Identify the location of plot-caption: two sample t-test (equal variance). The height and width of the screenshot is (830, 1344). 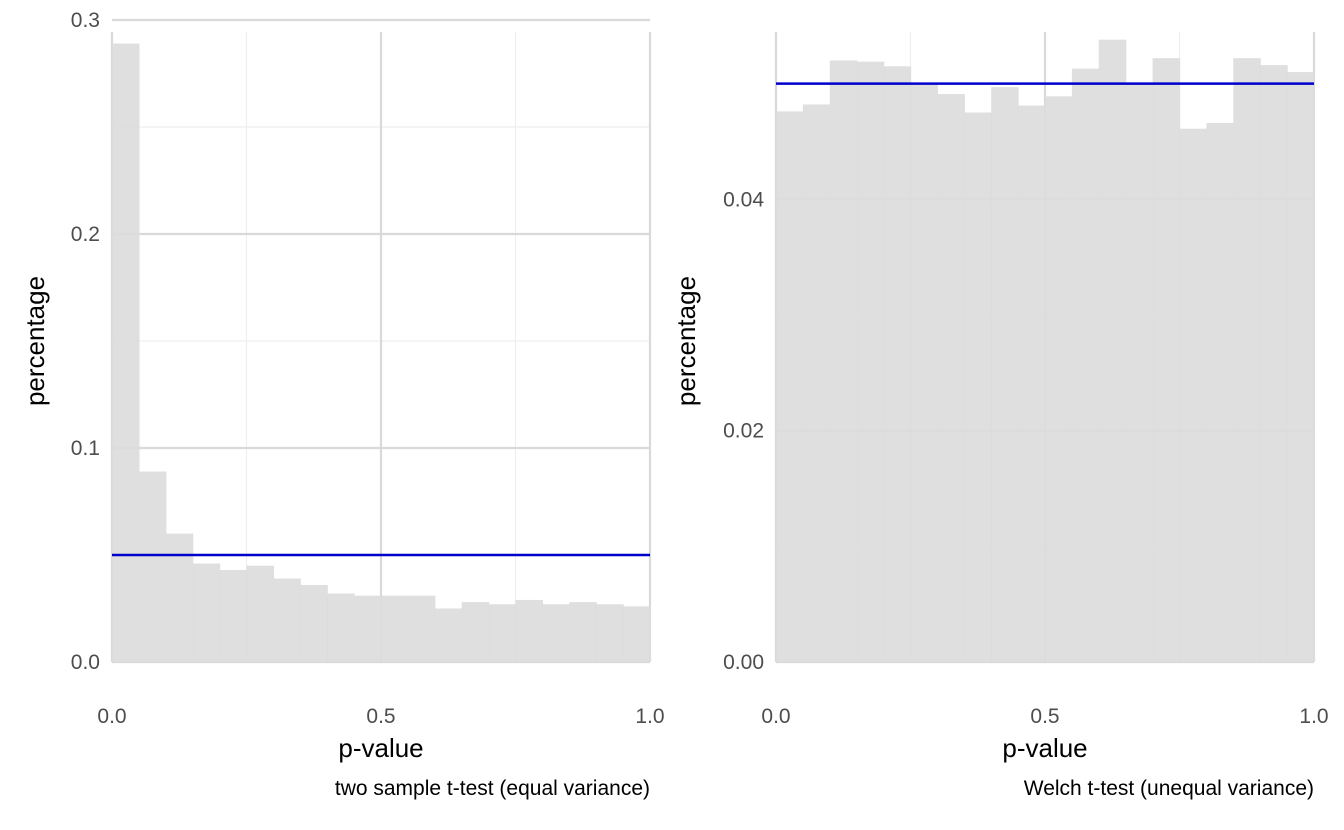
(492, 788).